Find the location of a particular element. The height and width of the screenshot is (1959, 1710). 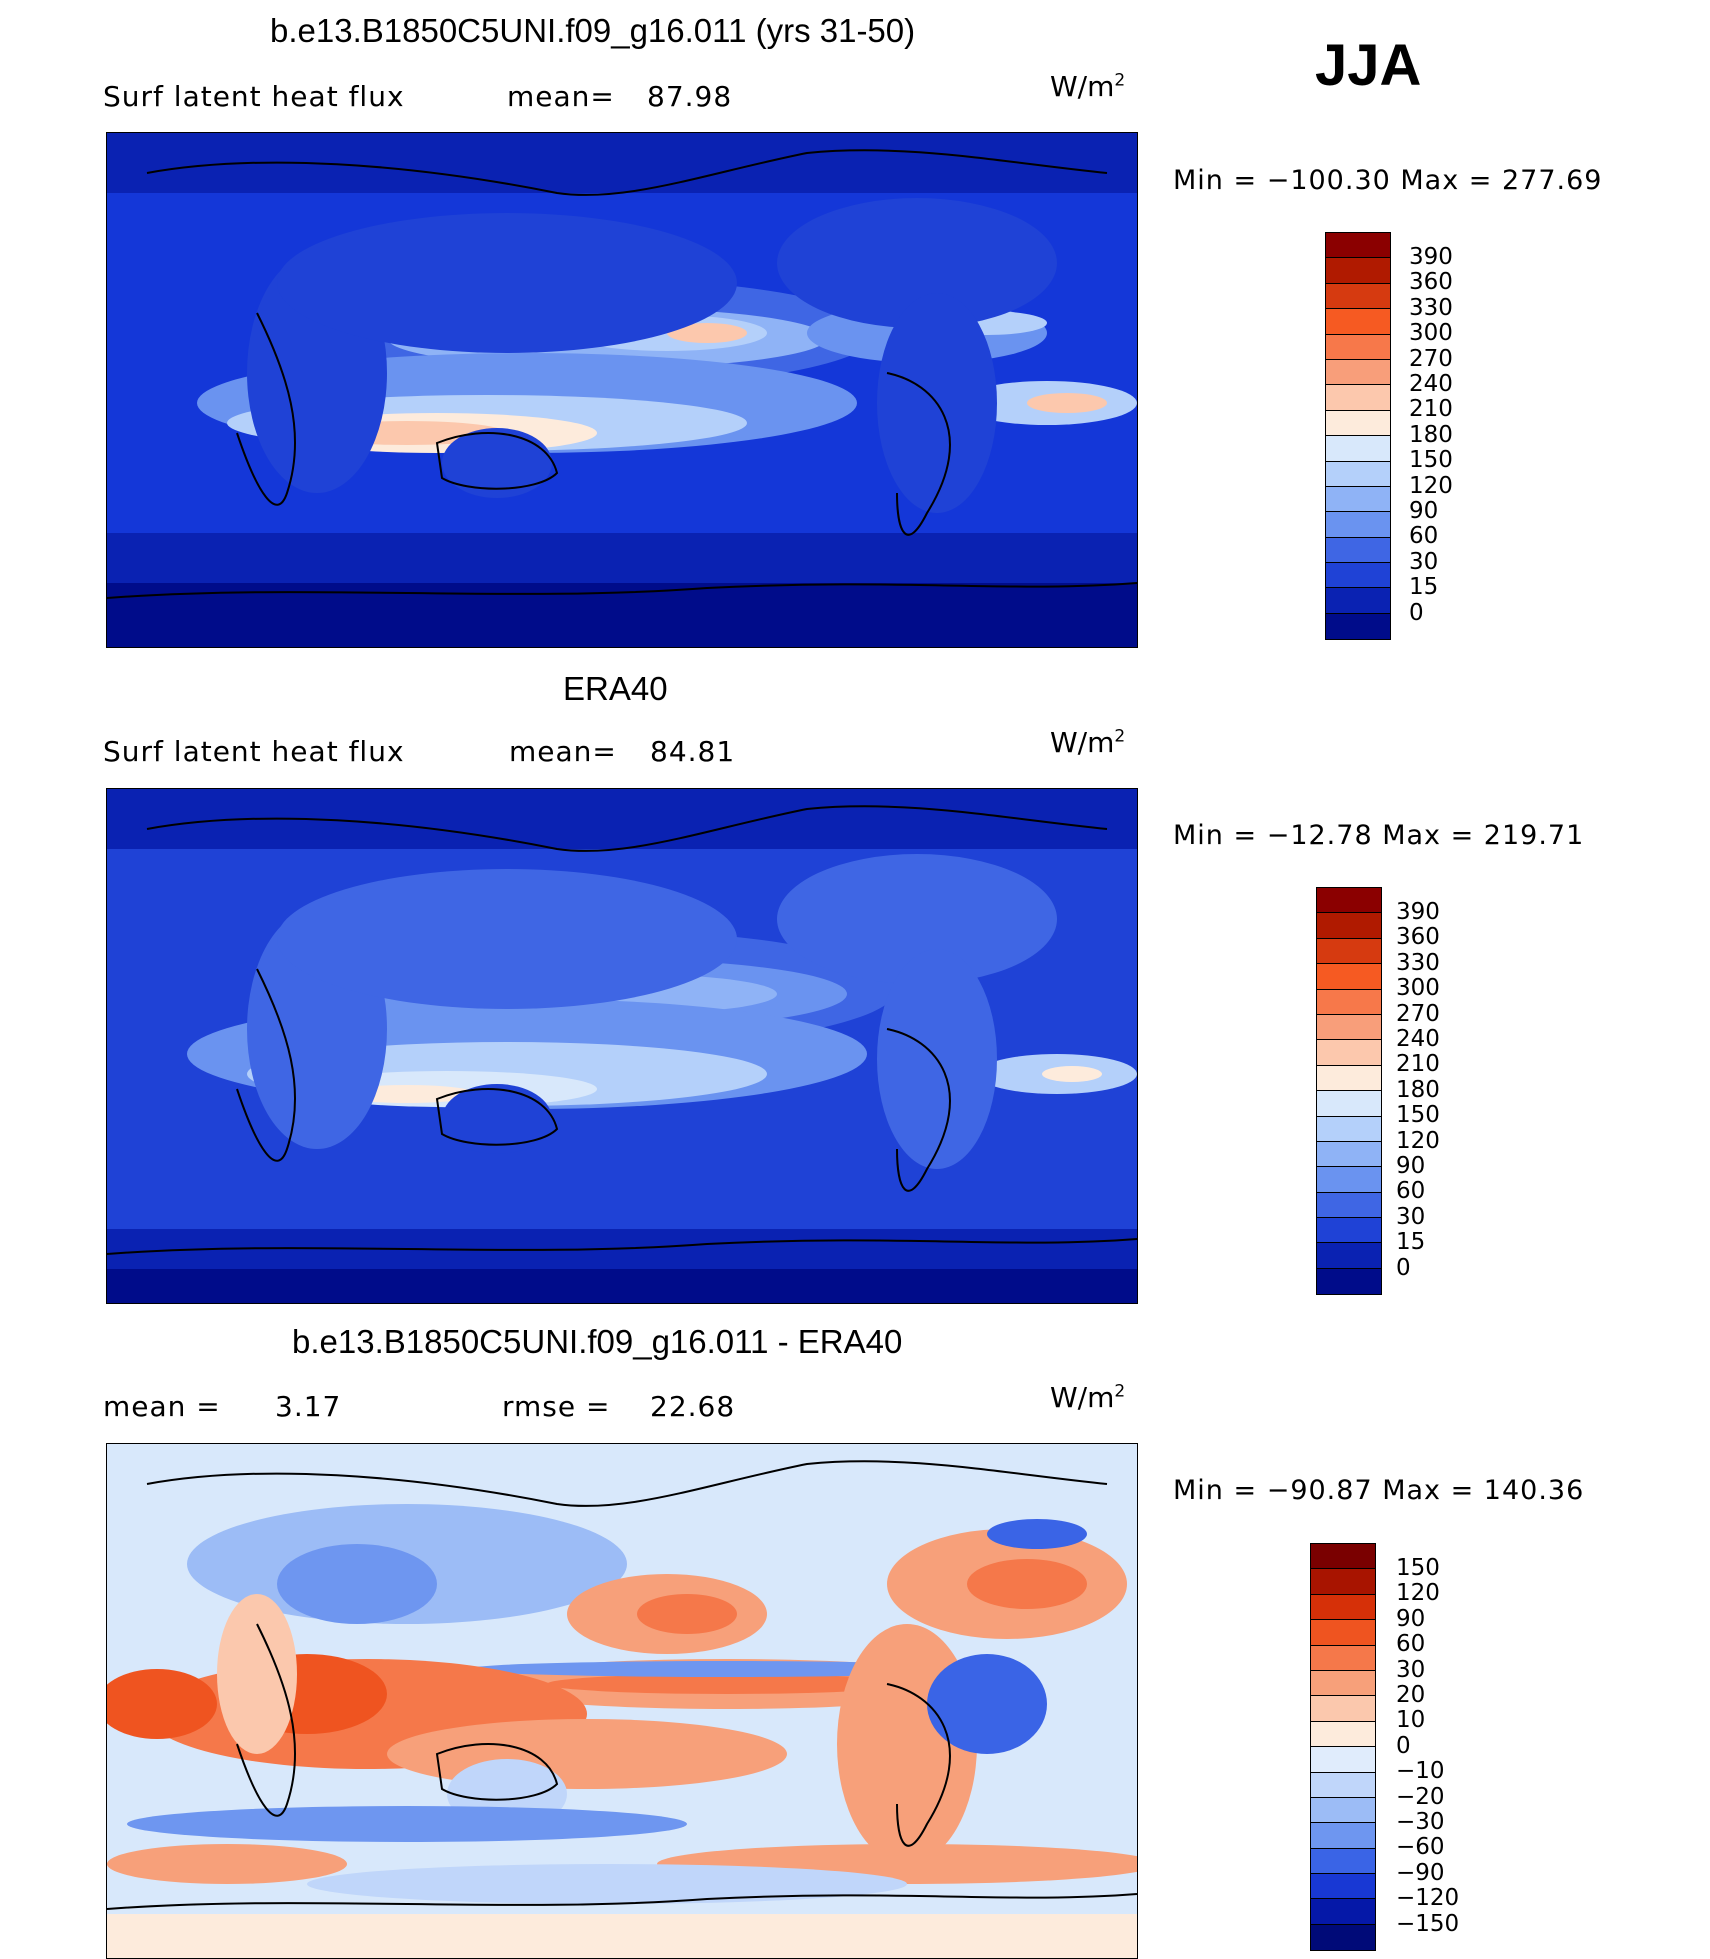

panel2-minmax: Min = −12.78 Max = 219.71 is located at coordinates (1379, 835).